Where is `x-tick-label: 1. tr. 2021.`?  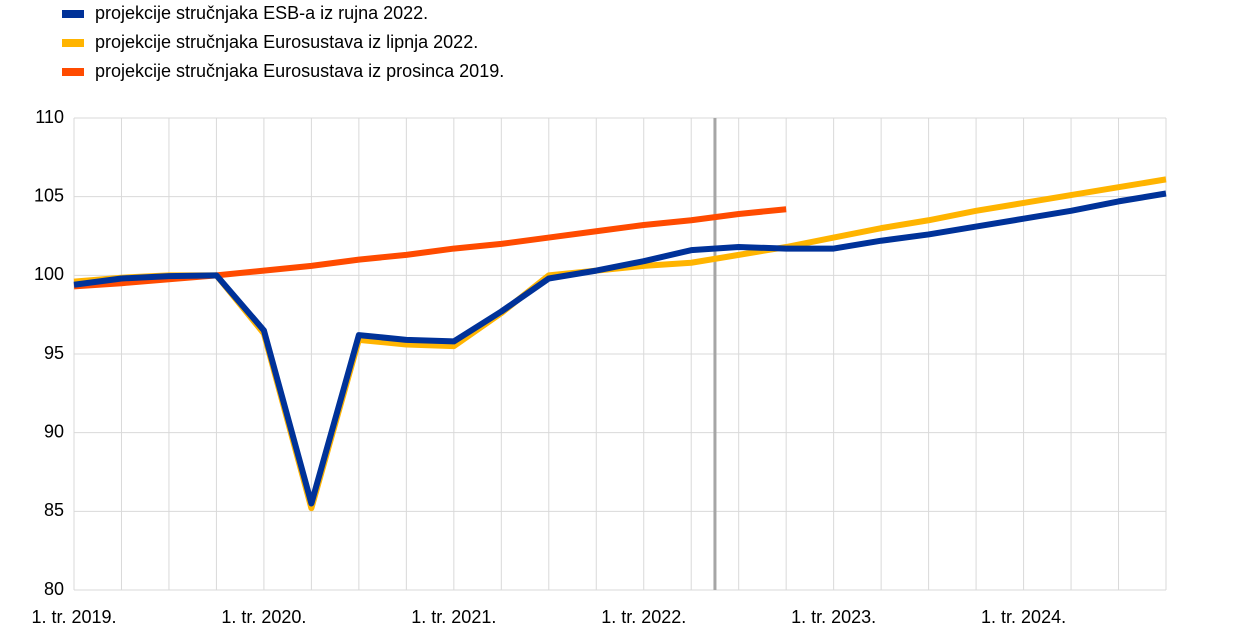 x-tick-label: 1. tr. 2021. is located at coordinates (453, 617).